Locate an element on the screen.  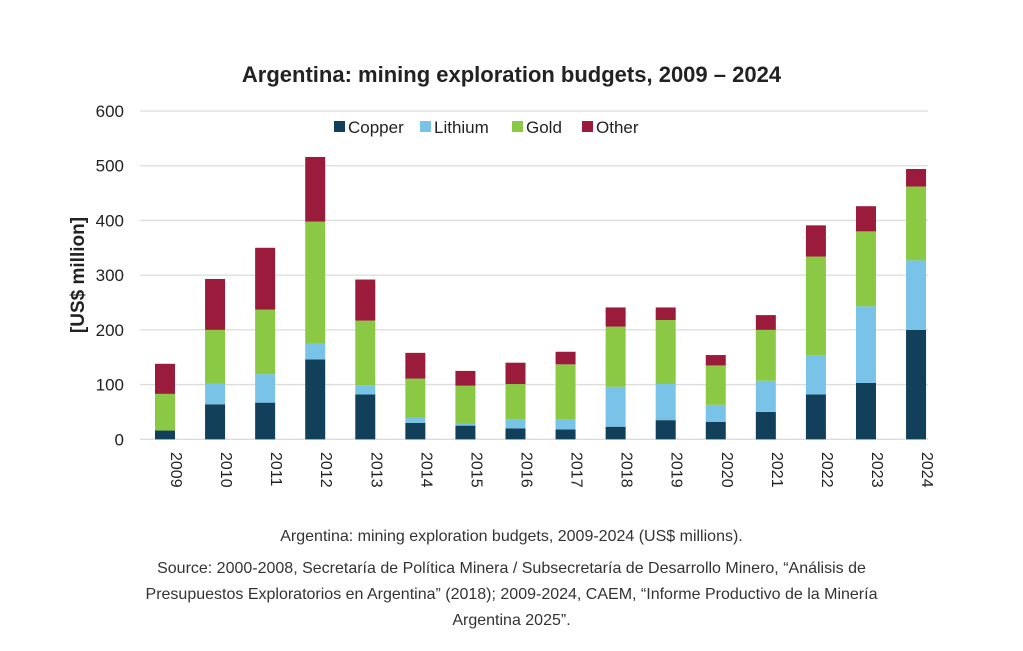
bar-segment-copper-2010 is located at coordinates (215, 422).